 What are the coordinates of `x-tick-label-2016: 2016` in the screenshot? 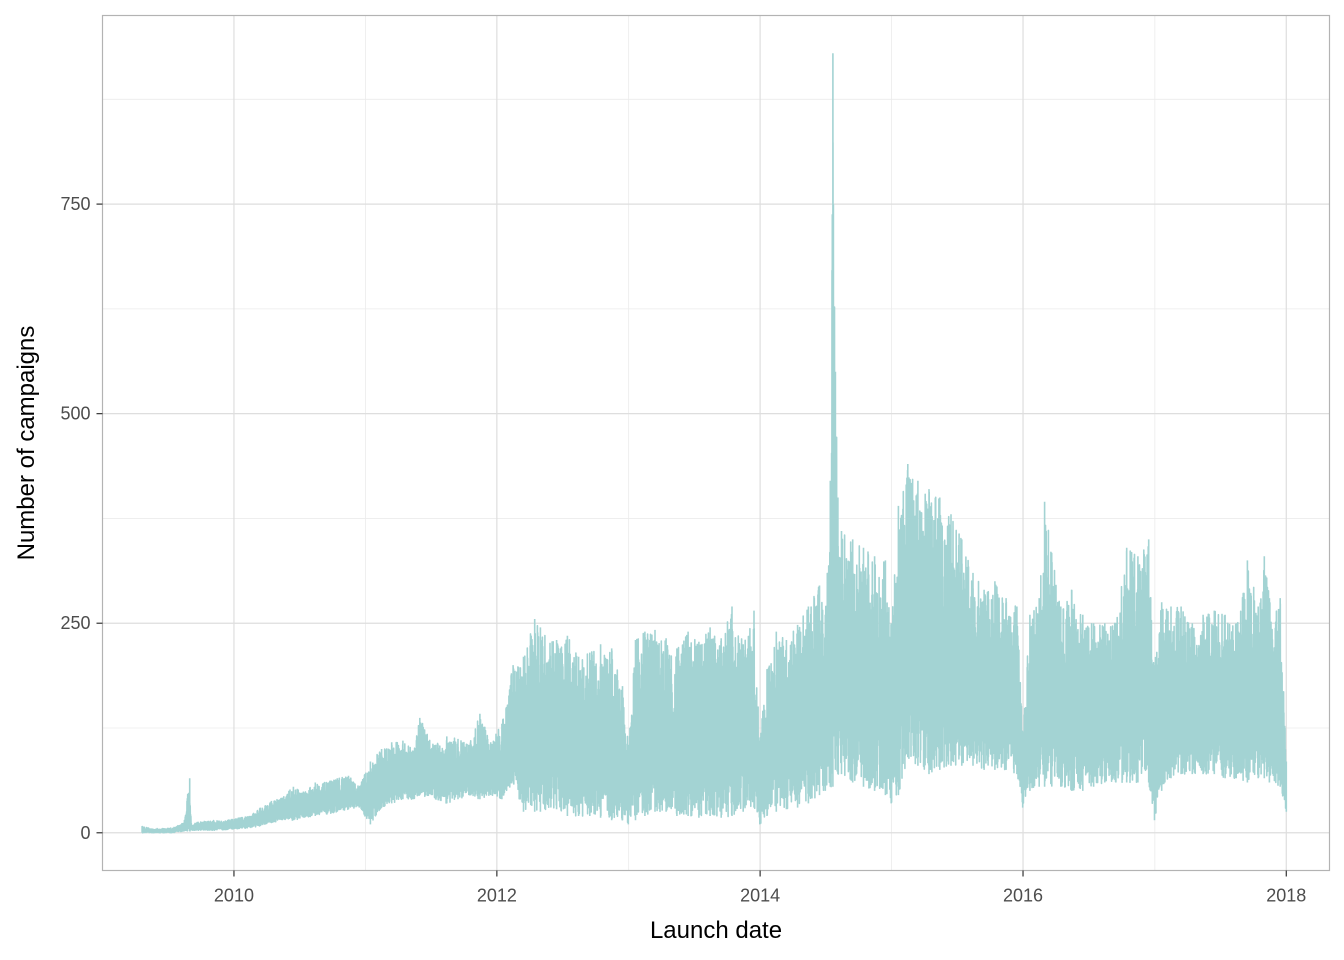 It's located at (1023, 896).